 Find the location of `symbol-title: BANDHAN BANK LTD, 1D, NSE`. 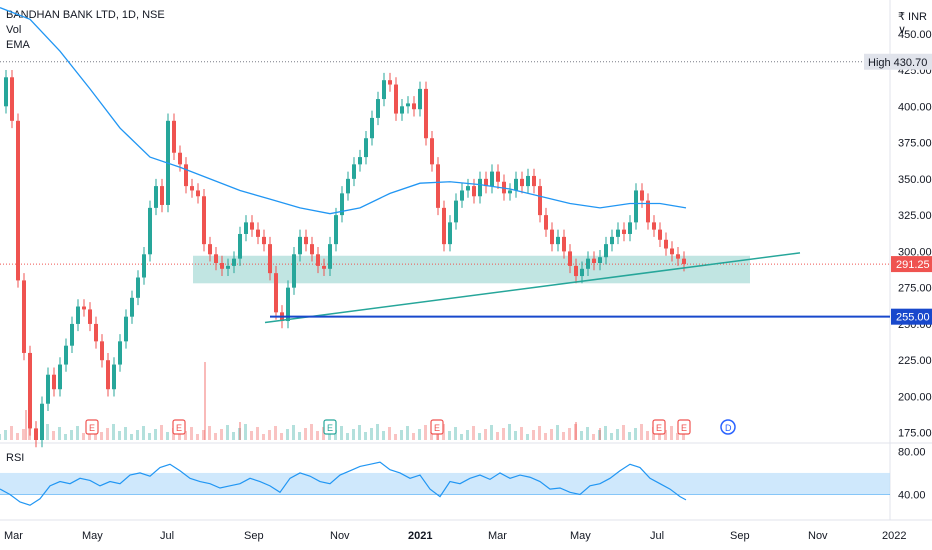

symbol-title: BANDHAN BANK LTD, 1D, NSE is located at coordinates (85, 15).